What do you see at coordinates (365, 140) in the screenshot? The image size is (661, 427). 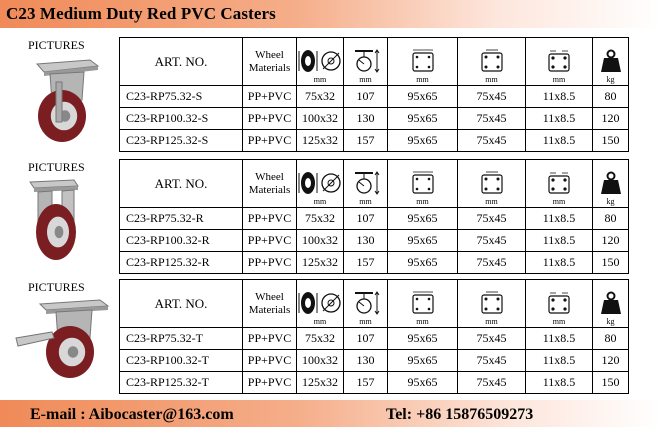 I see `height-cell: 157` at bounding box center [365, 140].